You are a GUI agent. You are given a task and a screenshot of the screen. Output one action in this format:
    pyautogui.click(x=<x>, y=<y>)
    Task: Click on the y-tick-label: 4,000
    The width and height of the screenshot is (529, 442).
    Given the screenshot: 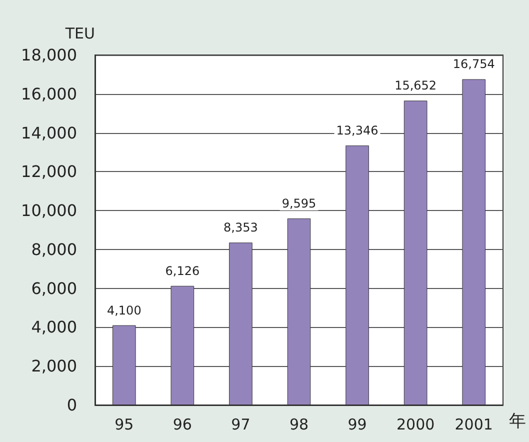 What is the action you would take?
    pyautogui.click(x=54, y=327)
    